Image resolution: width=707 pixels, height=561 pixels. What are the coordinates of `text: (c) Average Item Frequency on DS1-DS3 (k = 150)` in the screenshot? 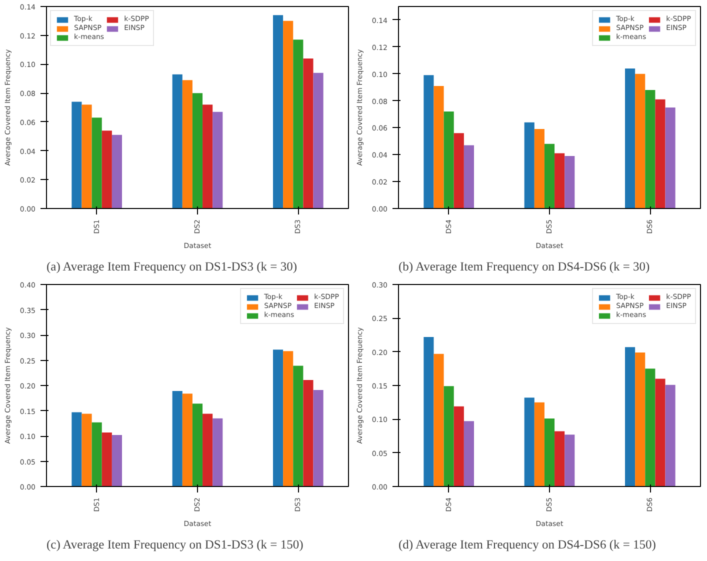 It's located at (175, 545).